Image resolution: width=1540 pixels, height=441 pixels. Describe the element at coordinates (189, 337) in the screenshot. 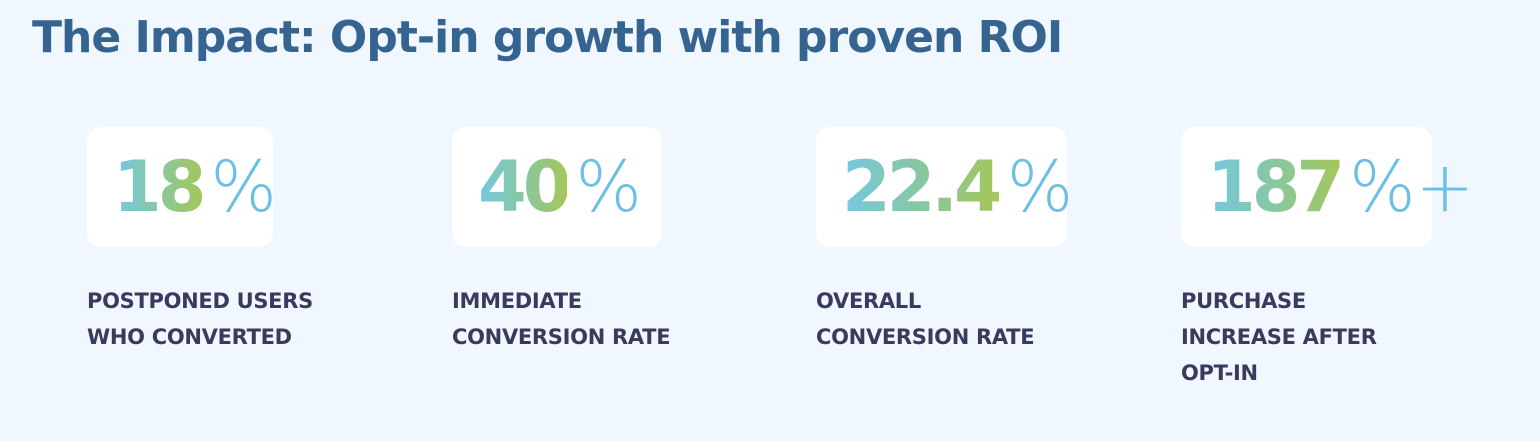

I see `stat-label-line: WHO CONVERTED` at that location.